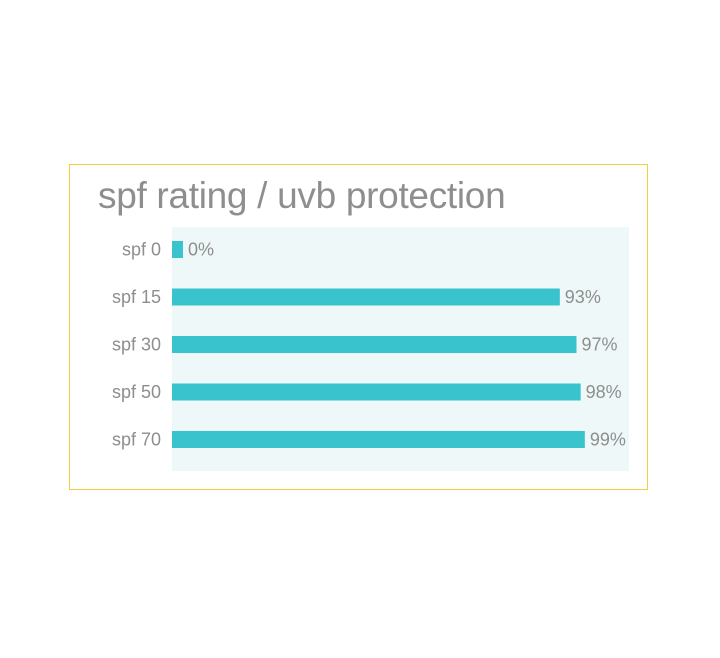 The width and height of the screenshot is (720, 658). What do you see at coordinates (583, 297) in the screenshot?
I see `value-label: 93%` at bounding box center [583, 297].